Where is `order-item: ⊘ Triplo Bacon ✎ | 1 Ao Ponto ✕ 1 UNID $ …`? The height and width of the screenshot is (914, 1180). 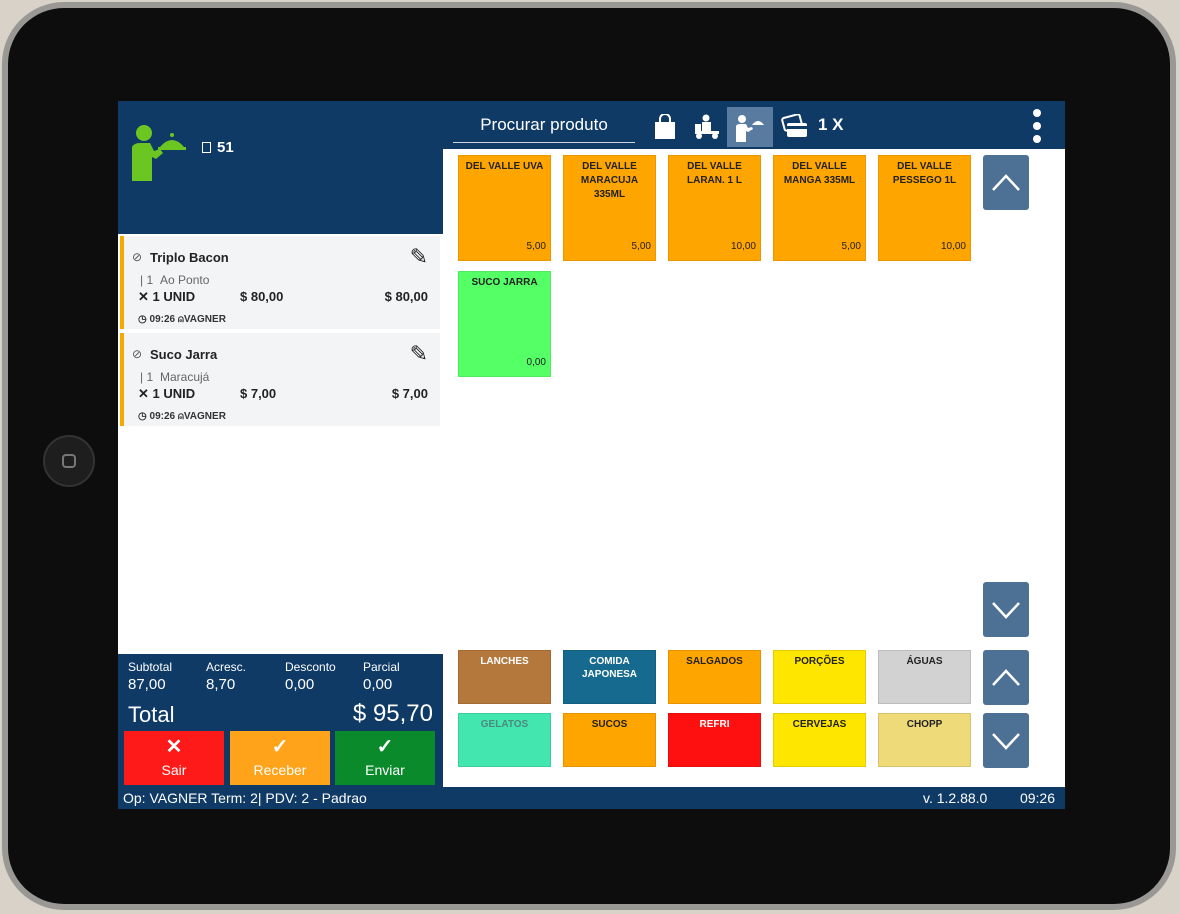 order-item: ⊘ Triplo Bacon ✎ | 1 Ao Ponto ✕ 1 UNID $ … is located at coordinates (280, 282).